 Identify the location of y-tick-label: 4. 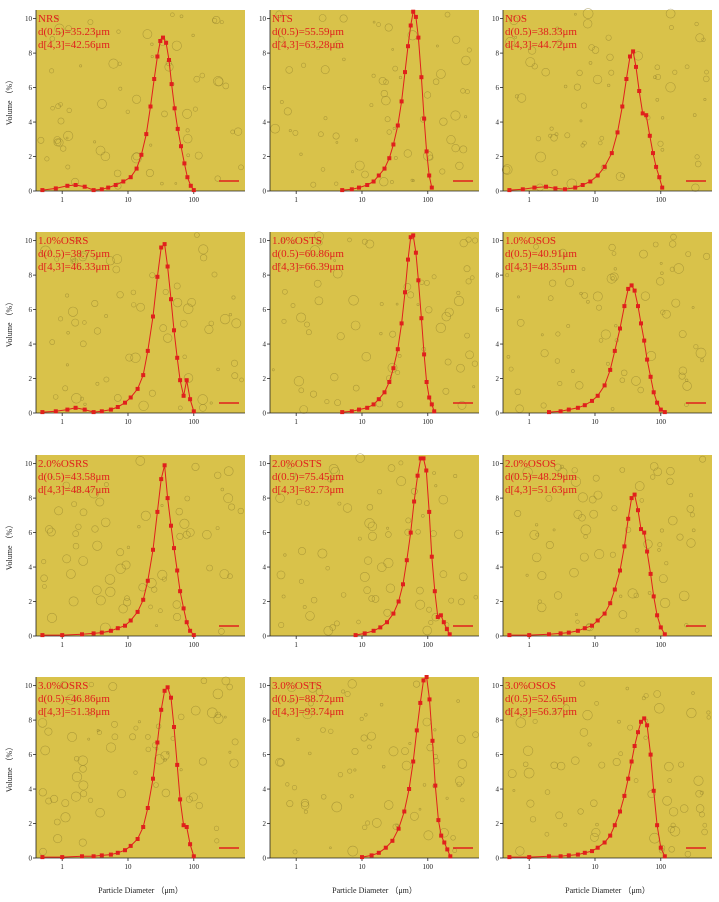
(498, 345).